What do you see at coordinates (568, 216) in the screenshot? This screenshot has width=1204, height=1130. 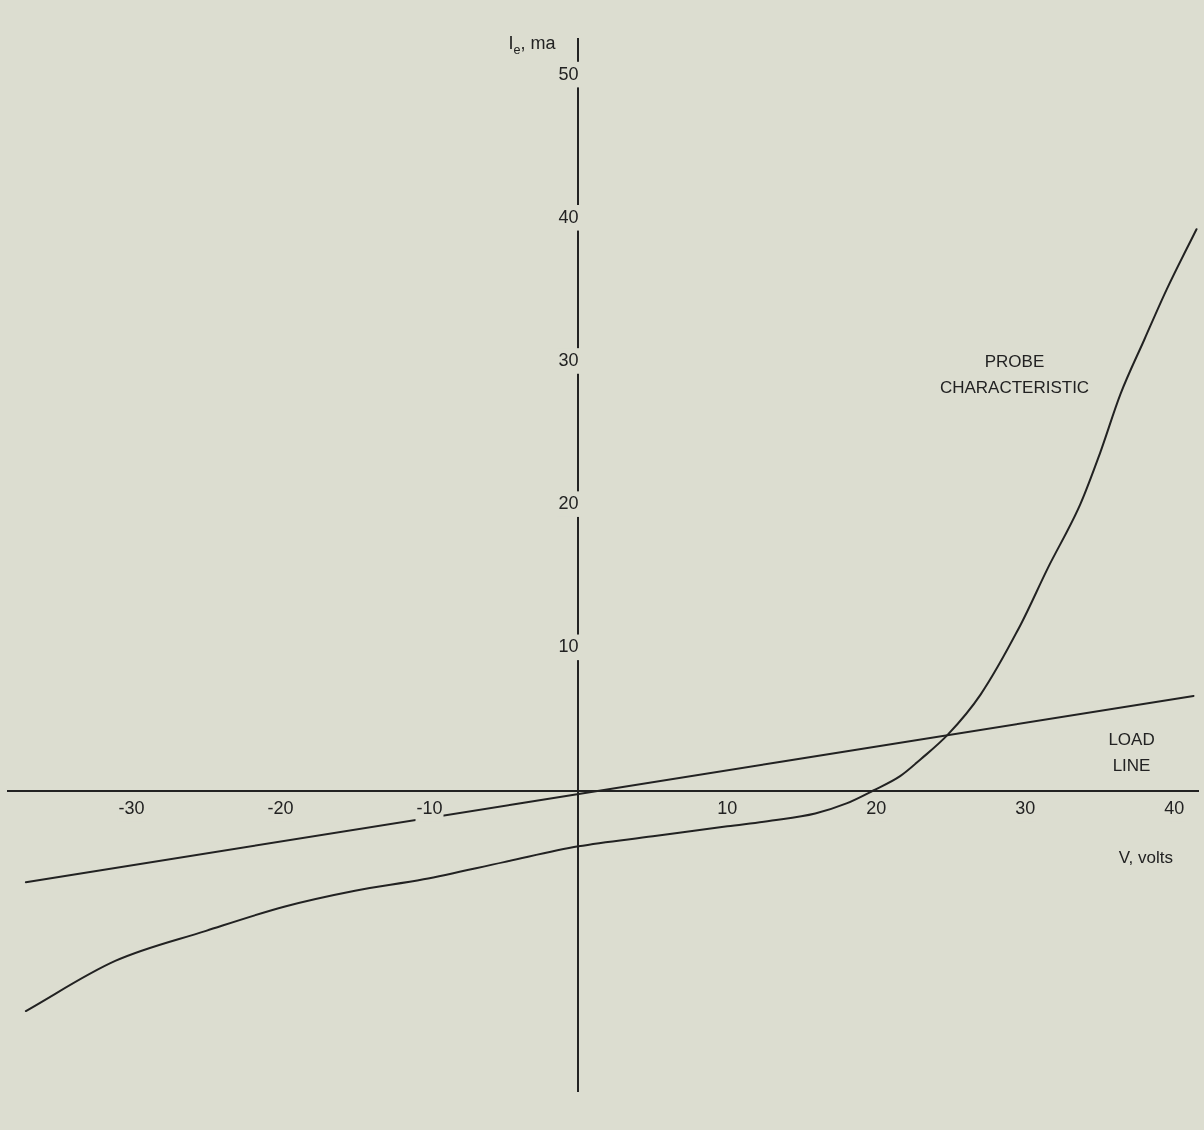 I see `y-tick-label: 40` at bounding box center [568, 216].